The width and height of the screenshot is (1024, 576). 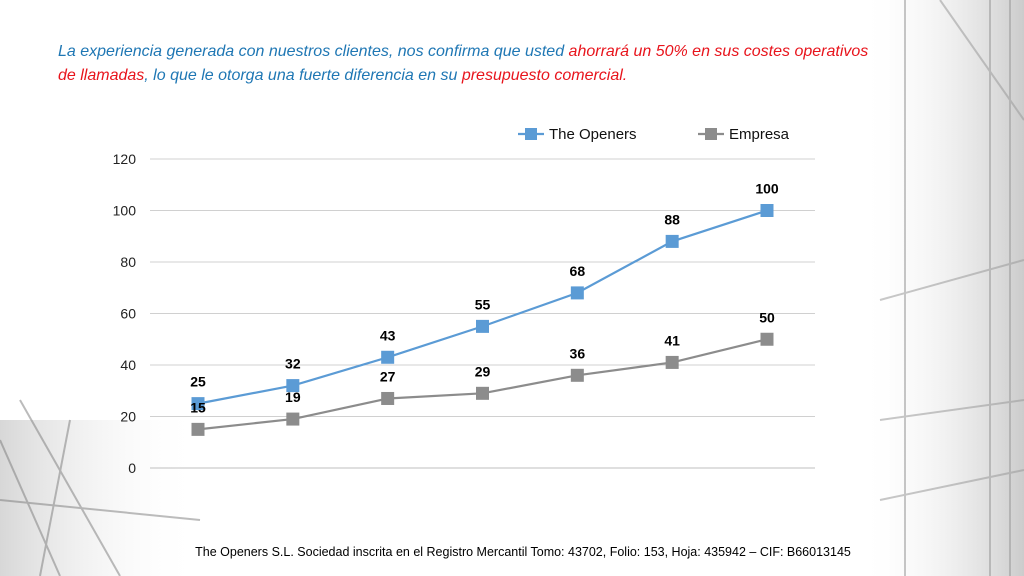 I want to click on data-label-the-openers: 68, so click(x=578, y=271).